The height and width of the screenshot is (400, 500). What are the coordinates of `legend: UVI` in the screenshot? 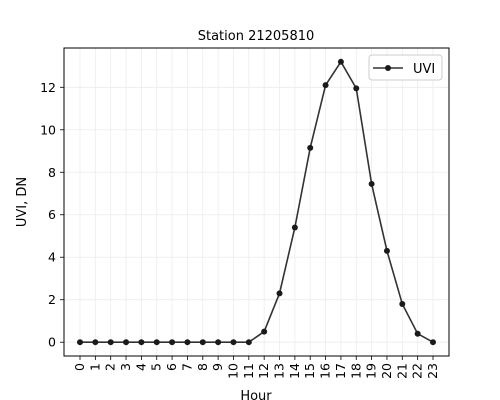 It's located at (405, 67).